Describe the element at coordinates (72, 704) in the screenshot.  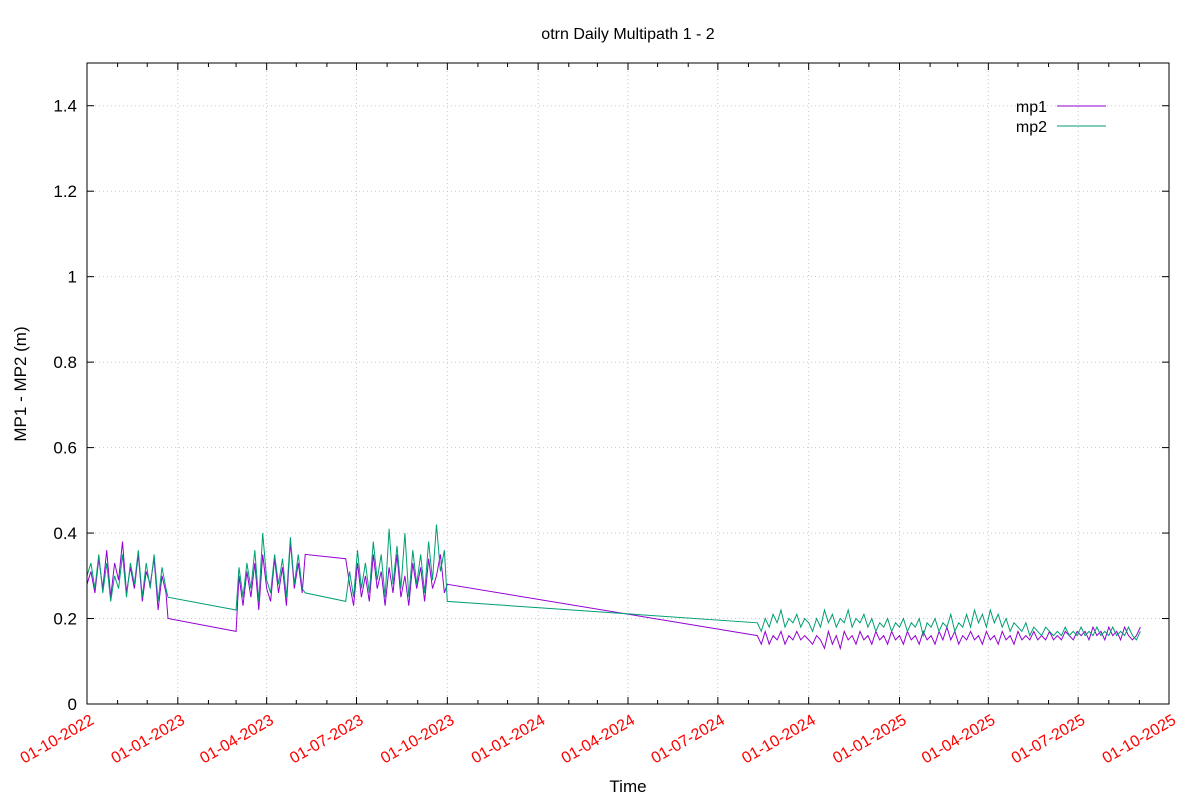
I see `y-tick-label: 0` at that location.